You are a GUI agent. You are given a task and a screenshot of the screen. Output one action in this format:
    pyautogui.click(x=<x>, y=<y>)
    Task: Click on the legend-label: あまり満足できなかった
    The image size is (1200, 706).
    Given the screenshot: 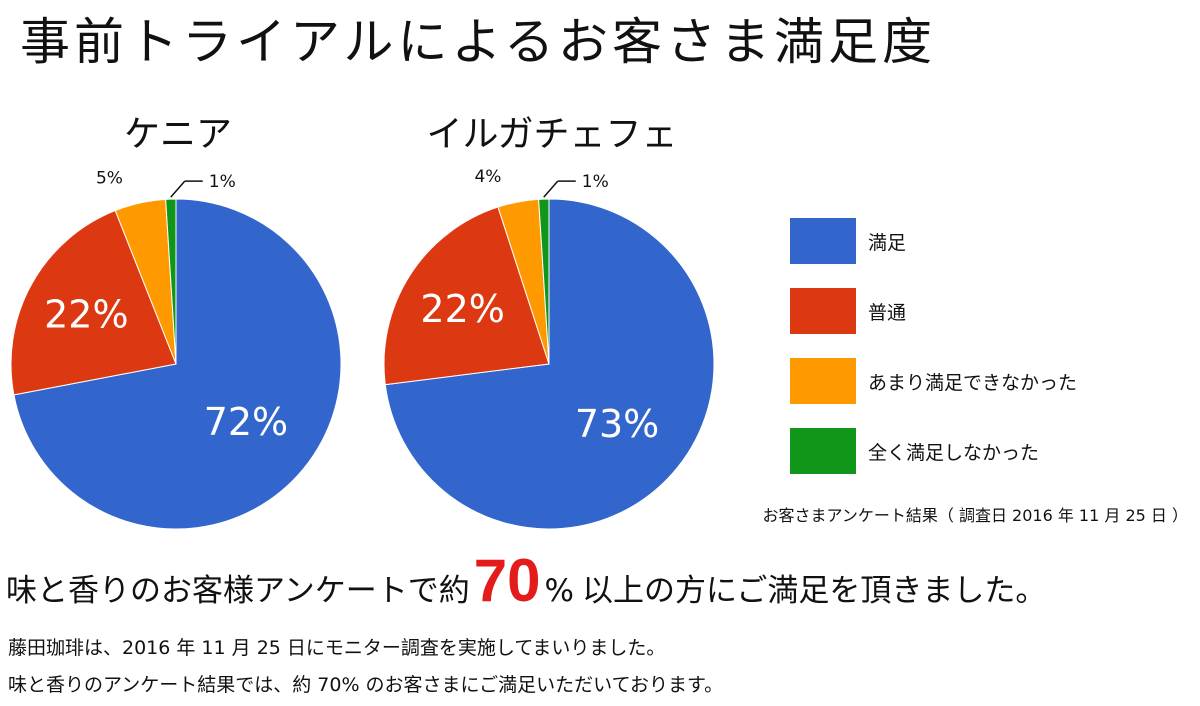 What is the action you would take?
    pyautogui.click(x=973, y=382)
    